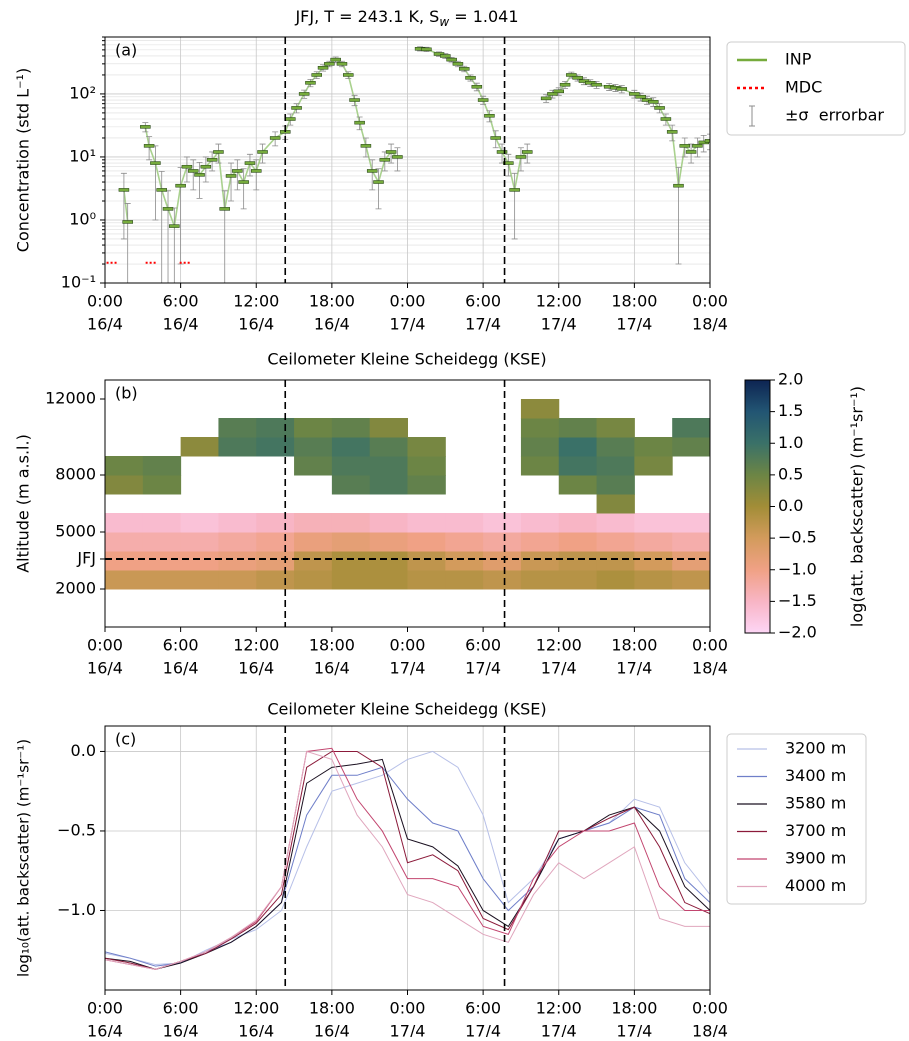 This screenshot has height=1041, width=909. Describe the element at coordinates (790, 379) in the screenshot. I see `colorbar-tick-label: 2.0` at that location.